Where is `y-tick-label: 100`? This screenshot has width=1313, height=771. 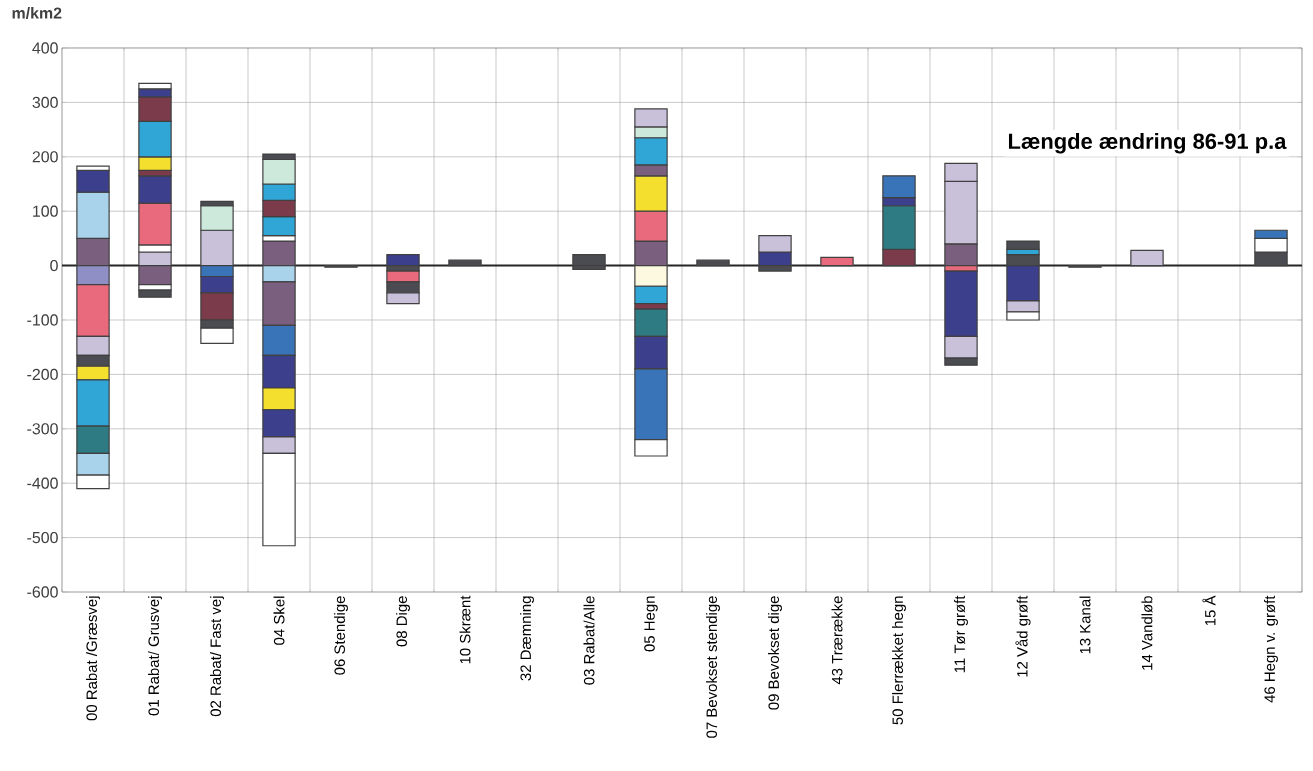 y-tick-label: 100 is located at coordinates (45, 211).